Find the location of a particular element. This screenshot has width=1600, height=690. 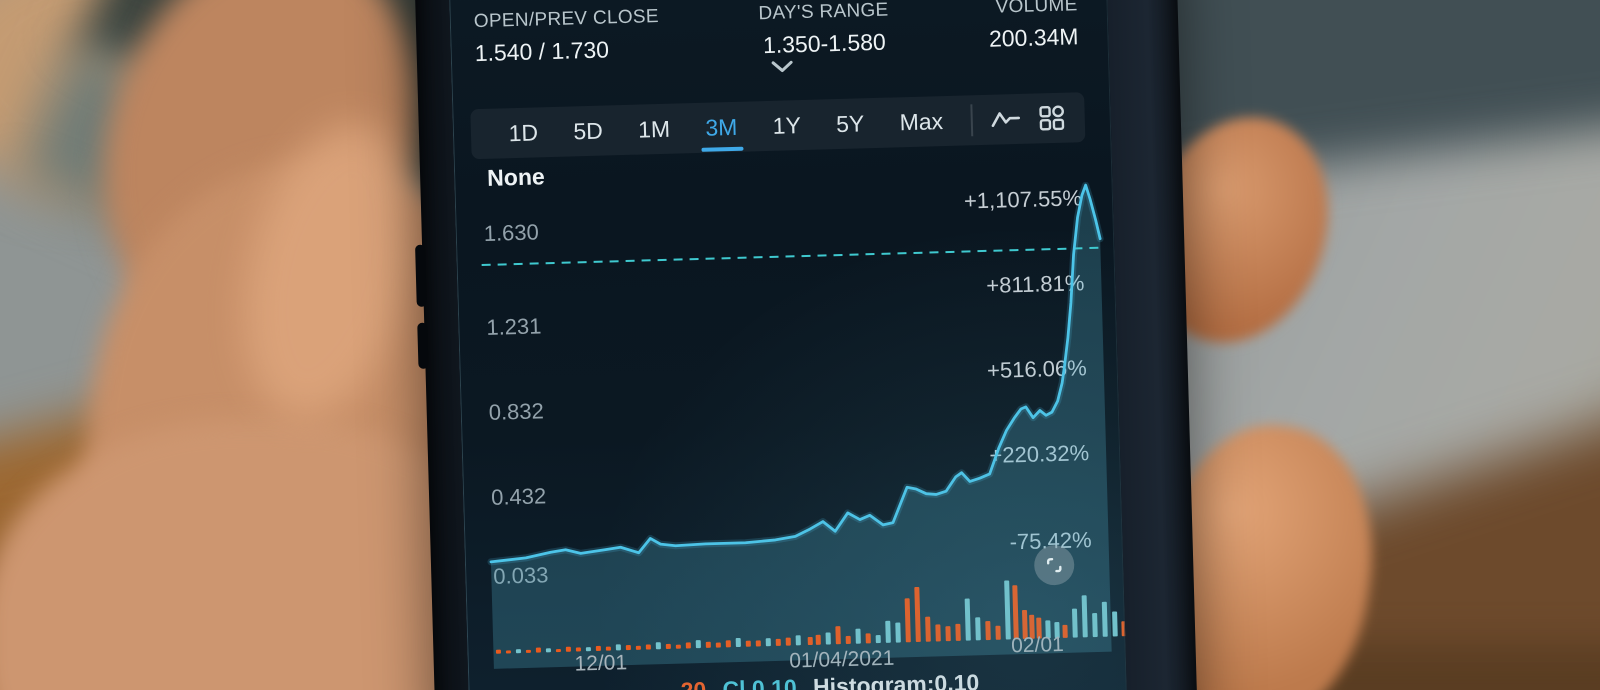

chevron-down-icon is located at coordinates (782, 66).